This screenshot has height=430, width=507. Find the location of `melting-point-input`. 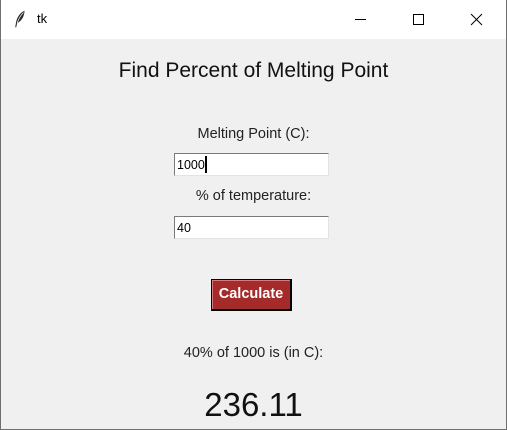

melting-point-input is located at coordinates (251, 164).